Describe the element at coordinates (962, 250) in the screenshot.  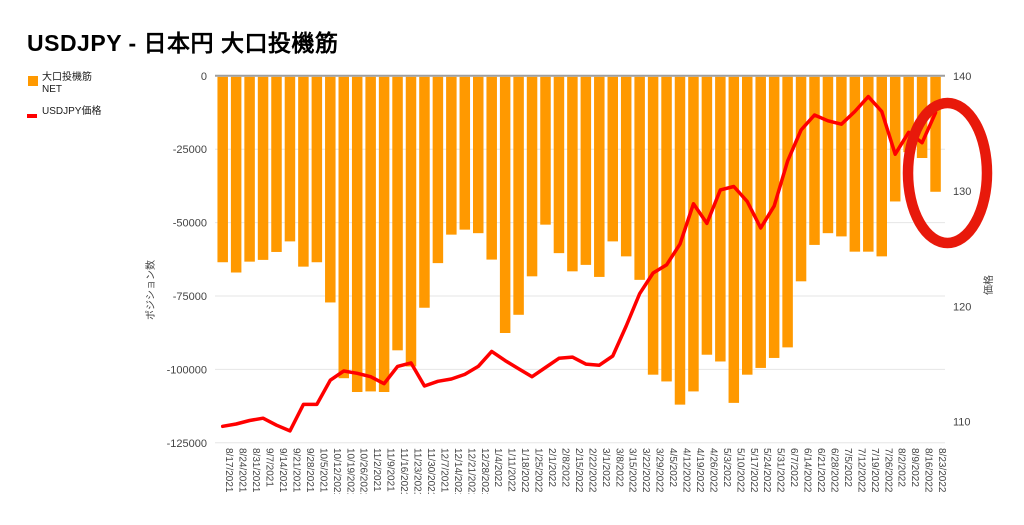
I see `right-axis-tick-labels: 140 130 120 110` at that location.